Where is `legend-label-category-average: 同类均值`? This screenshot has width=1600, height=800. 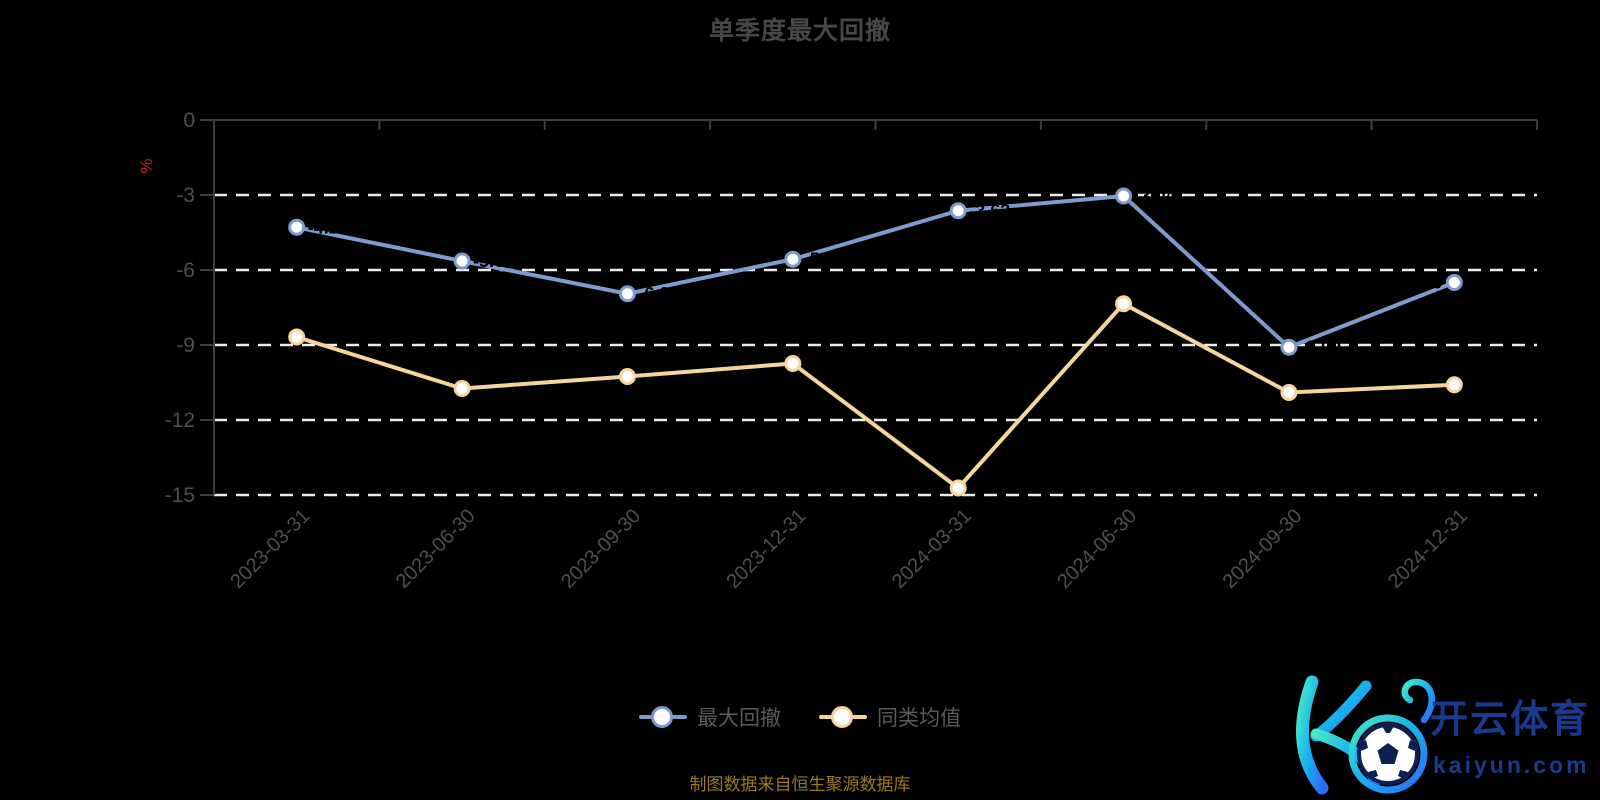
legend-label-category-average: 同类均值 is located at coordinates (919, 718).